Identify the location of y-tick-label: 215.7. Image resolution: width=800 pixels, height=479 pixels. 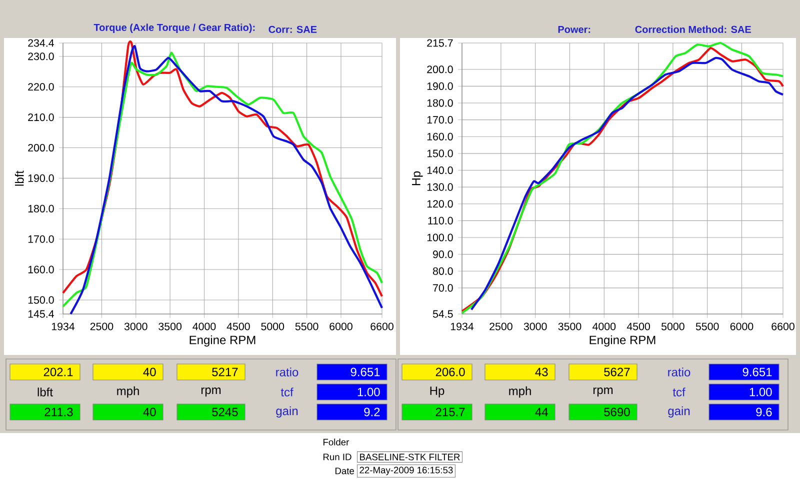
(440, 43).